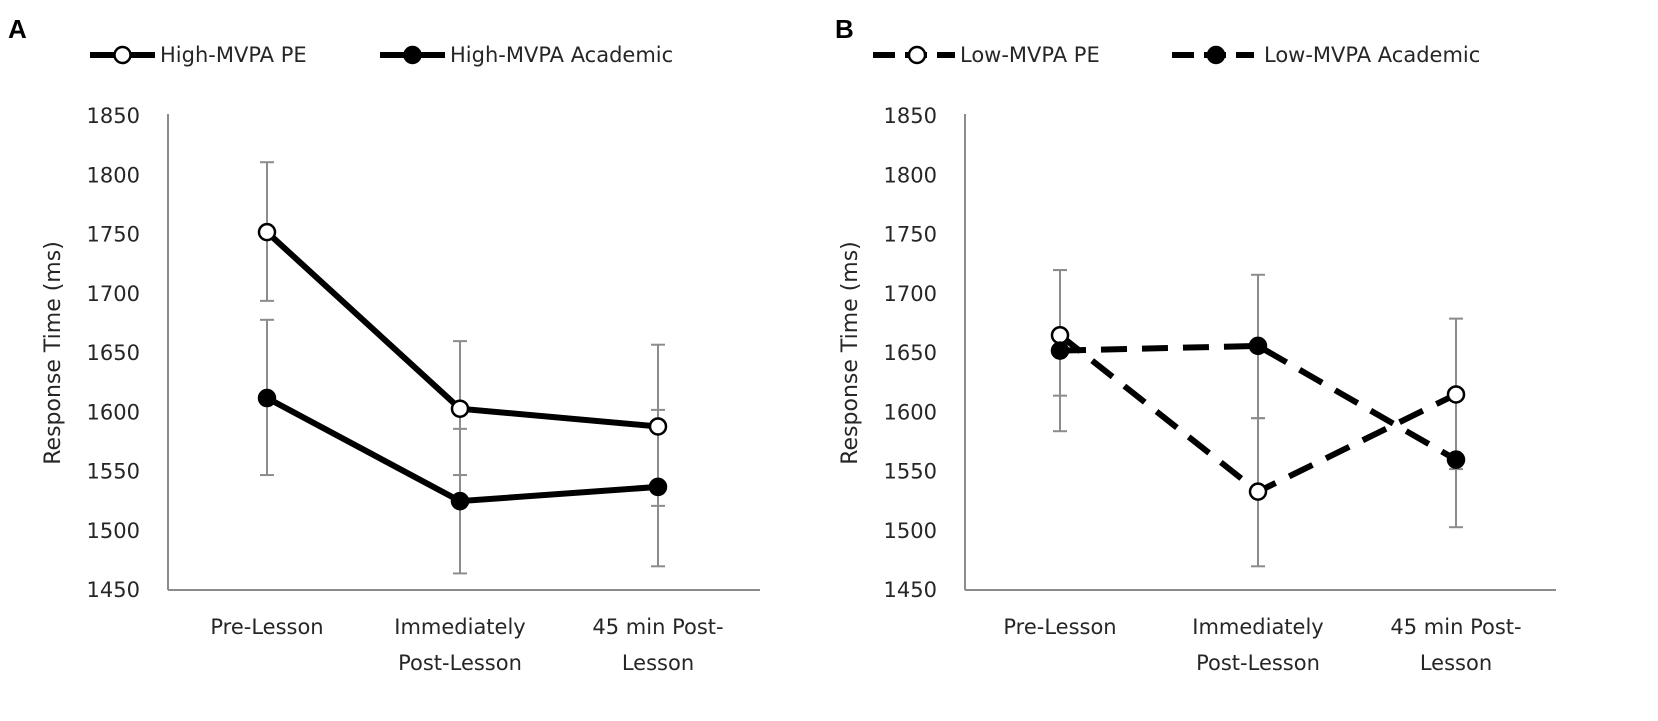 Image resolution: width=1658 pixels, height=721 pixels. Describe the element at coordinates (561, 55) in the screenshot. I see `legend-label: High-MVPA Academic` at that location.